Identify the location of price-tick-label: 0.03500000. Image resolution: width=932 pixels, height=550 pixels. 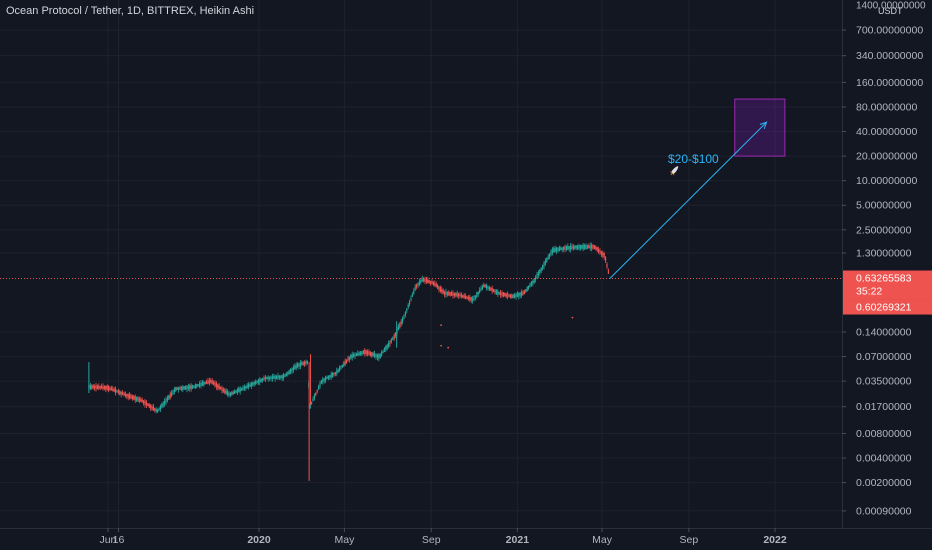
(884, 382).